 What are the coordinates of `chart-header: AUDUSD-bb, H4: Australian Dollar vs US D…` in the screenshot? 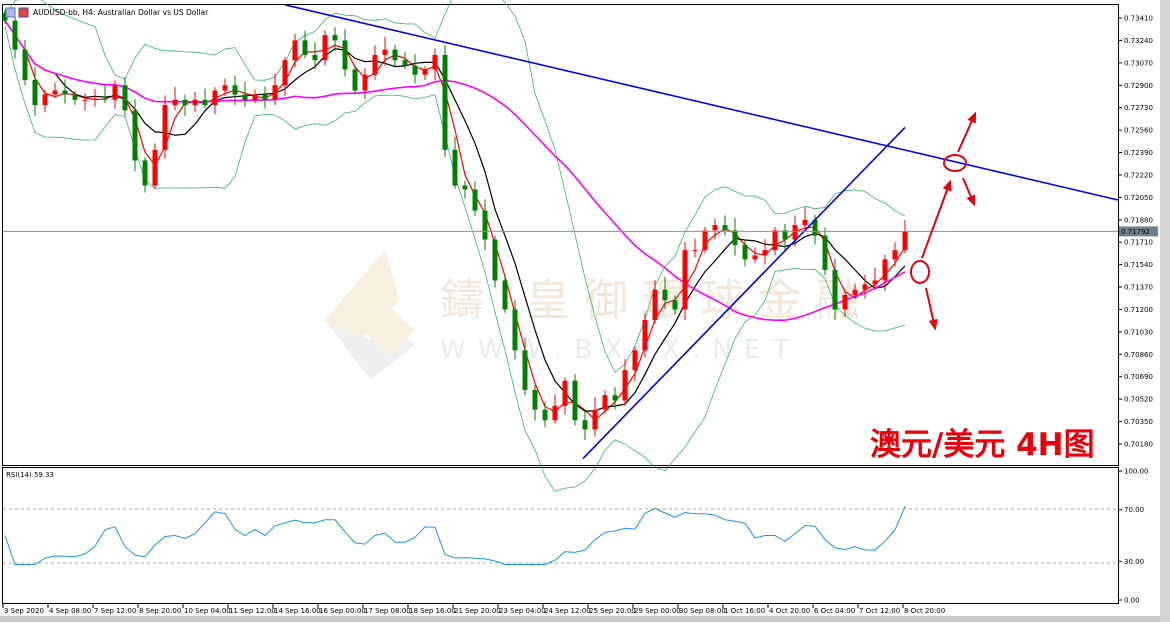 It's located at (107, 12).